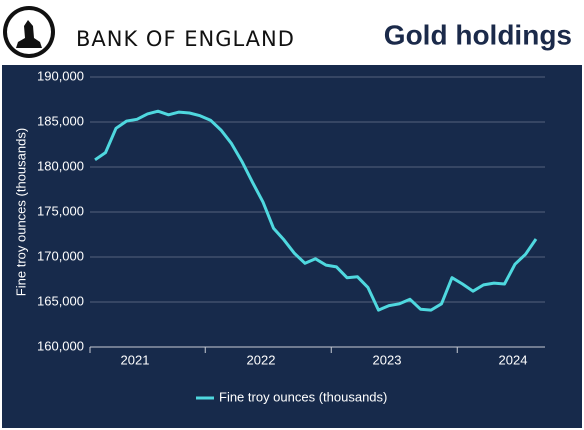  I want to click on y-tick-label: 185,000, so click(60, 120).